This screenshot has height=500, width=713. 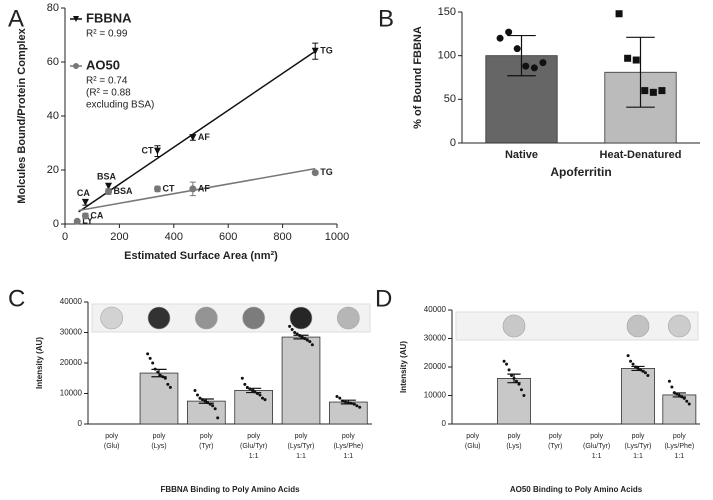 What do you see at coordinates (282, 237) in the screenshot?
I see `x-tick-label: 800` at bounding box center [282, 237].